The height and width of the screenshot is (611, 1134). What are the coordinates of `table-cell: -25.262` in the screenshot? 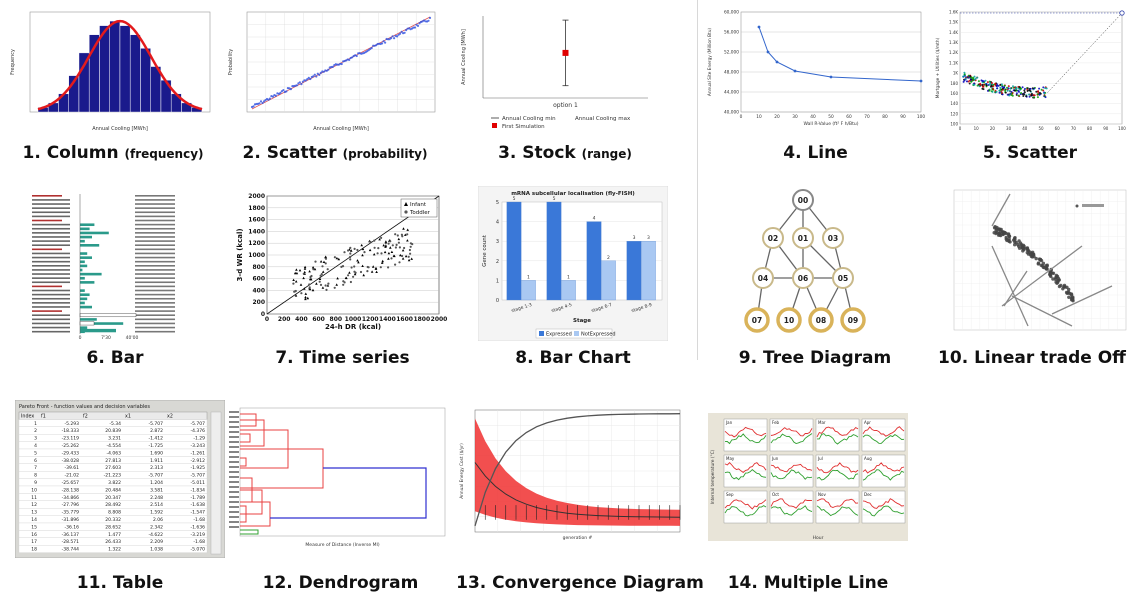 It's located at (71, 446).